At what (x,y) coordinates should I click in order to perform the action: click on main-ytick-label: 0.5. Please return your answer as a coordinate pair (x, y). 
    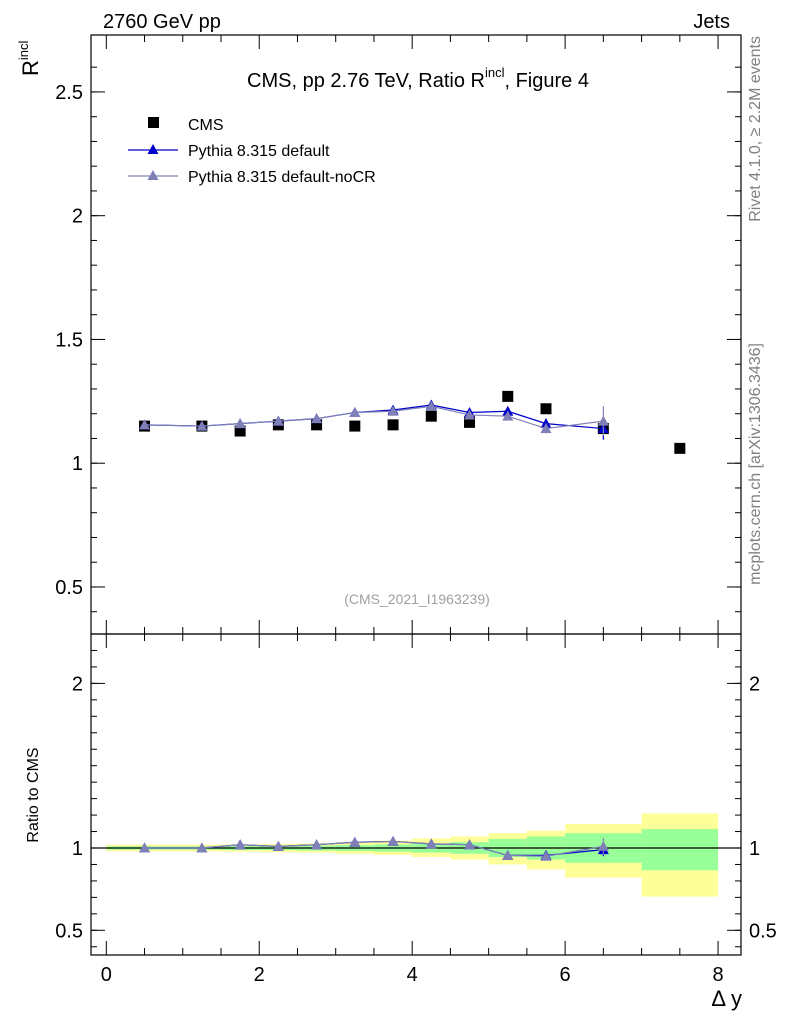
    Looking at the image, I should click on (69, 588).